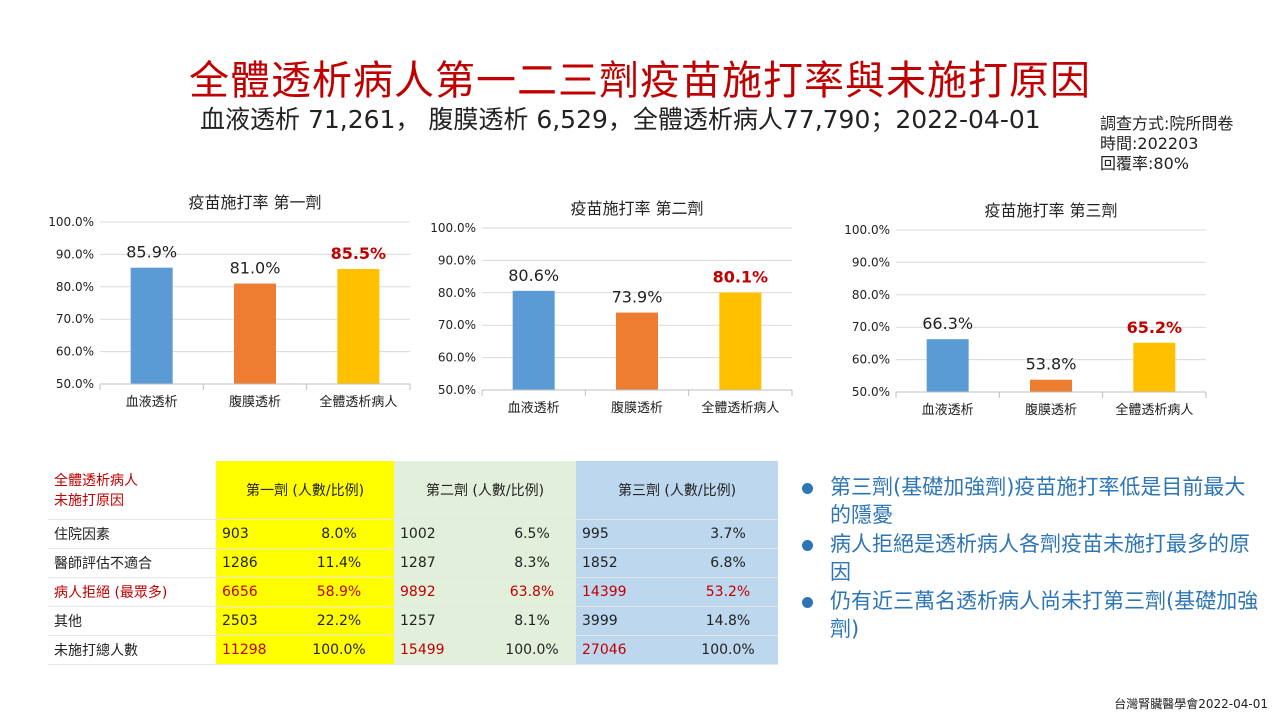 This screenshot has width=1280, height=720. I want to click on cell-percent: 3.7%, so click(728, 534).